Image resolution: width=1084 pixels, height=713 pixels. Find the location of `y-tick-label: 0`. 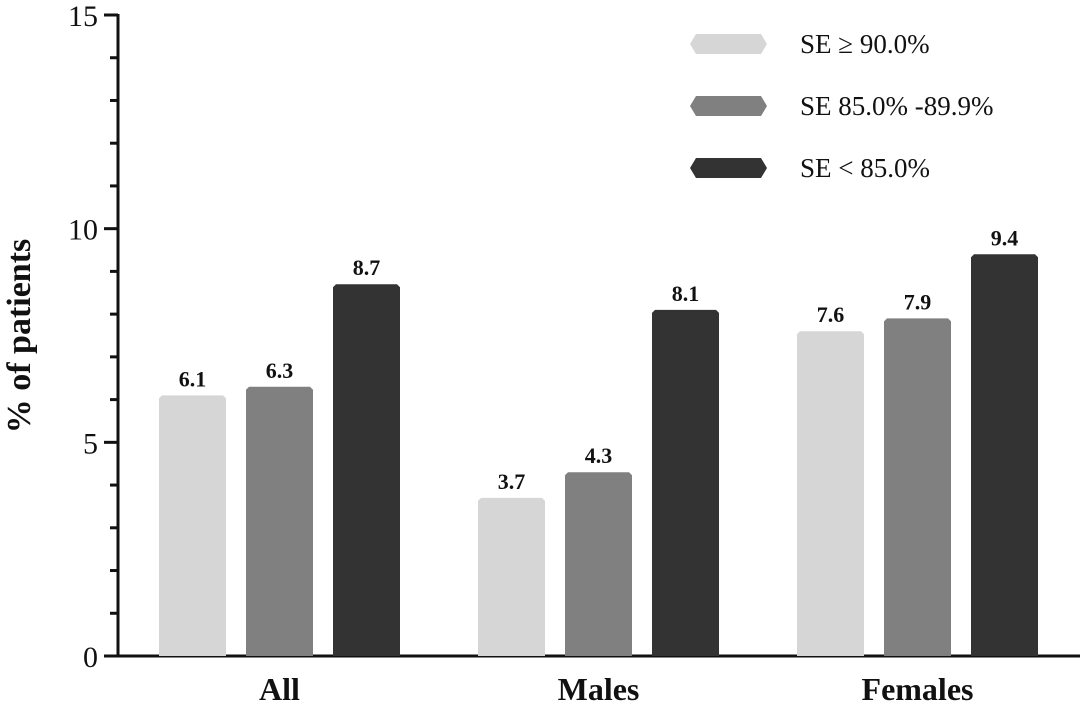

y-tick-label: 0 is located at coordinates (90, 657).